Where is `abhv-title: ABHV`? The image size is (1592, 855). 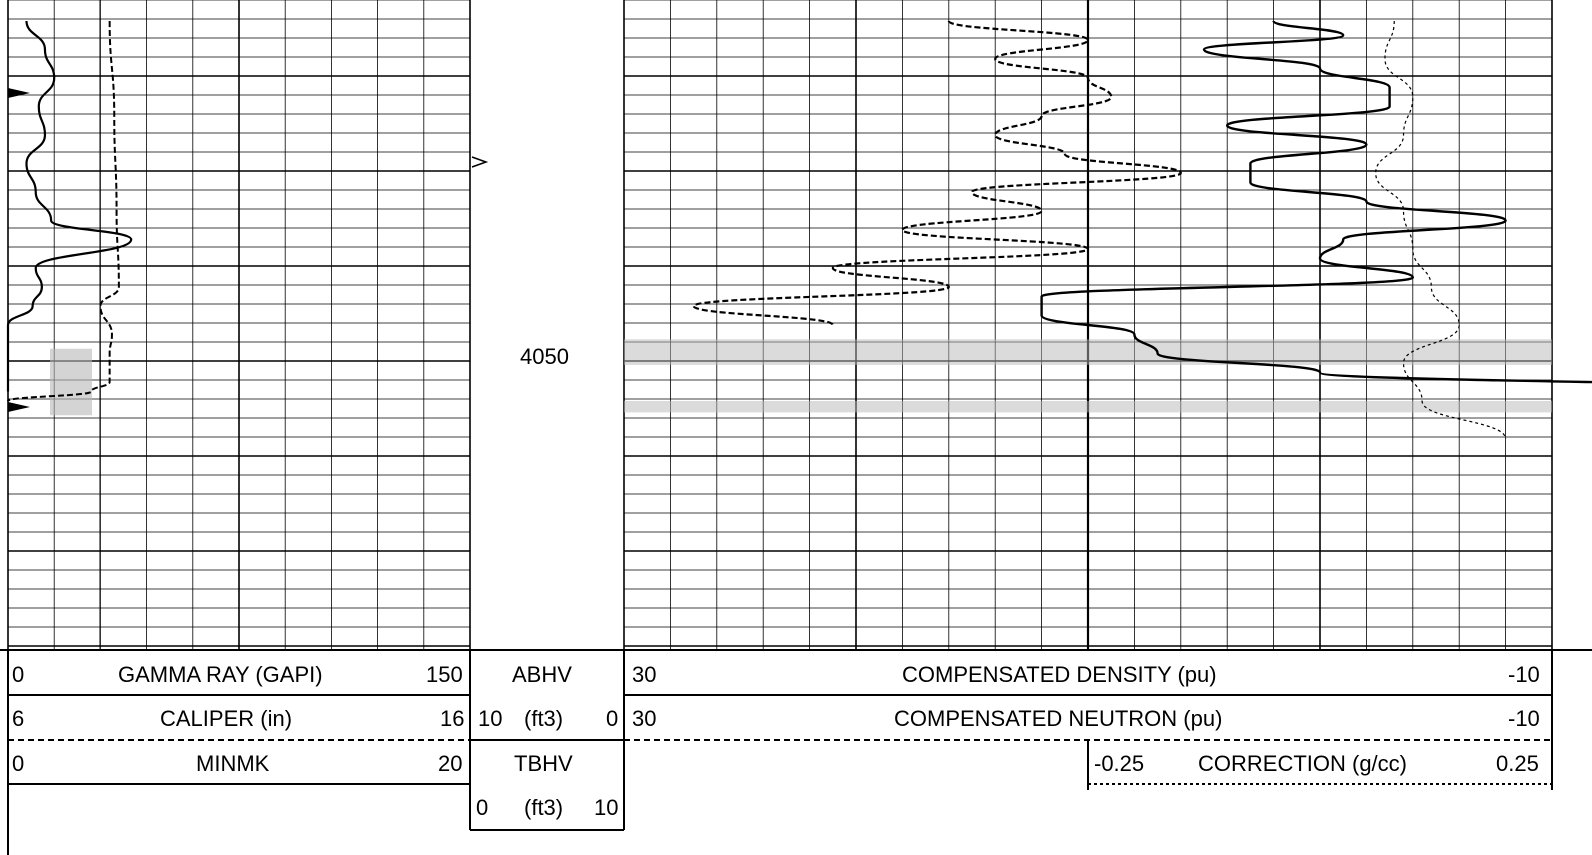
abhv-title: ABHV is located at coordinates (542, 674).